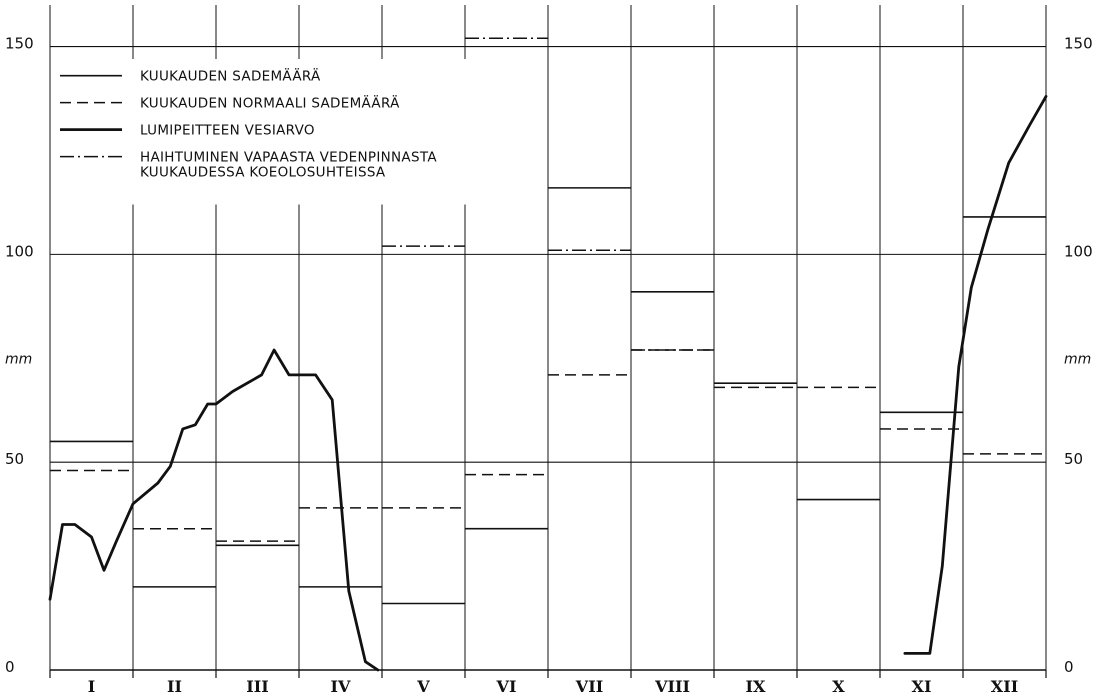 This screenshot has height=697, width=1097. Describe the element at coordinates (227, 131) in the screenshot. I see `legend-label-snow: LUMIPEITTEEN VESIARVO` at that location.